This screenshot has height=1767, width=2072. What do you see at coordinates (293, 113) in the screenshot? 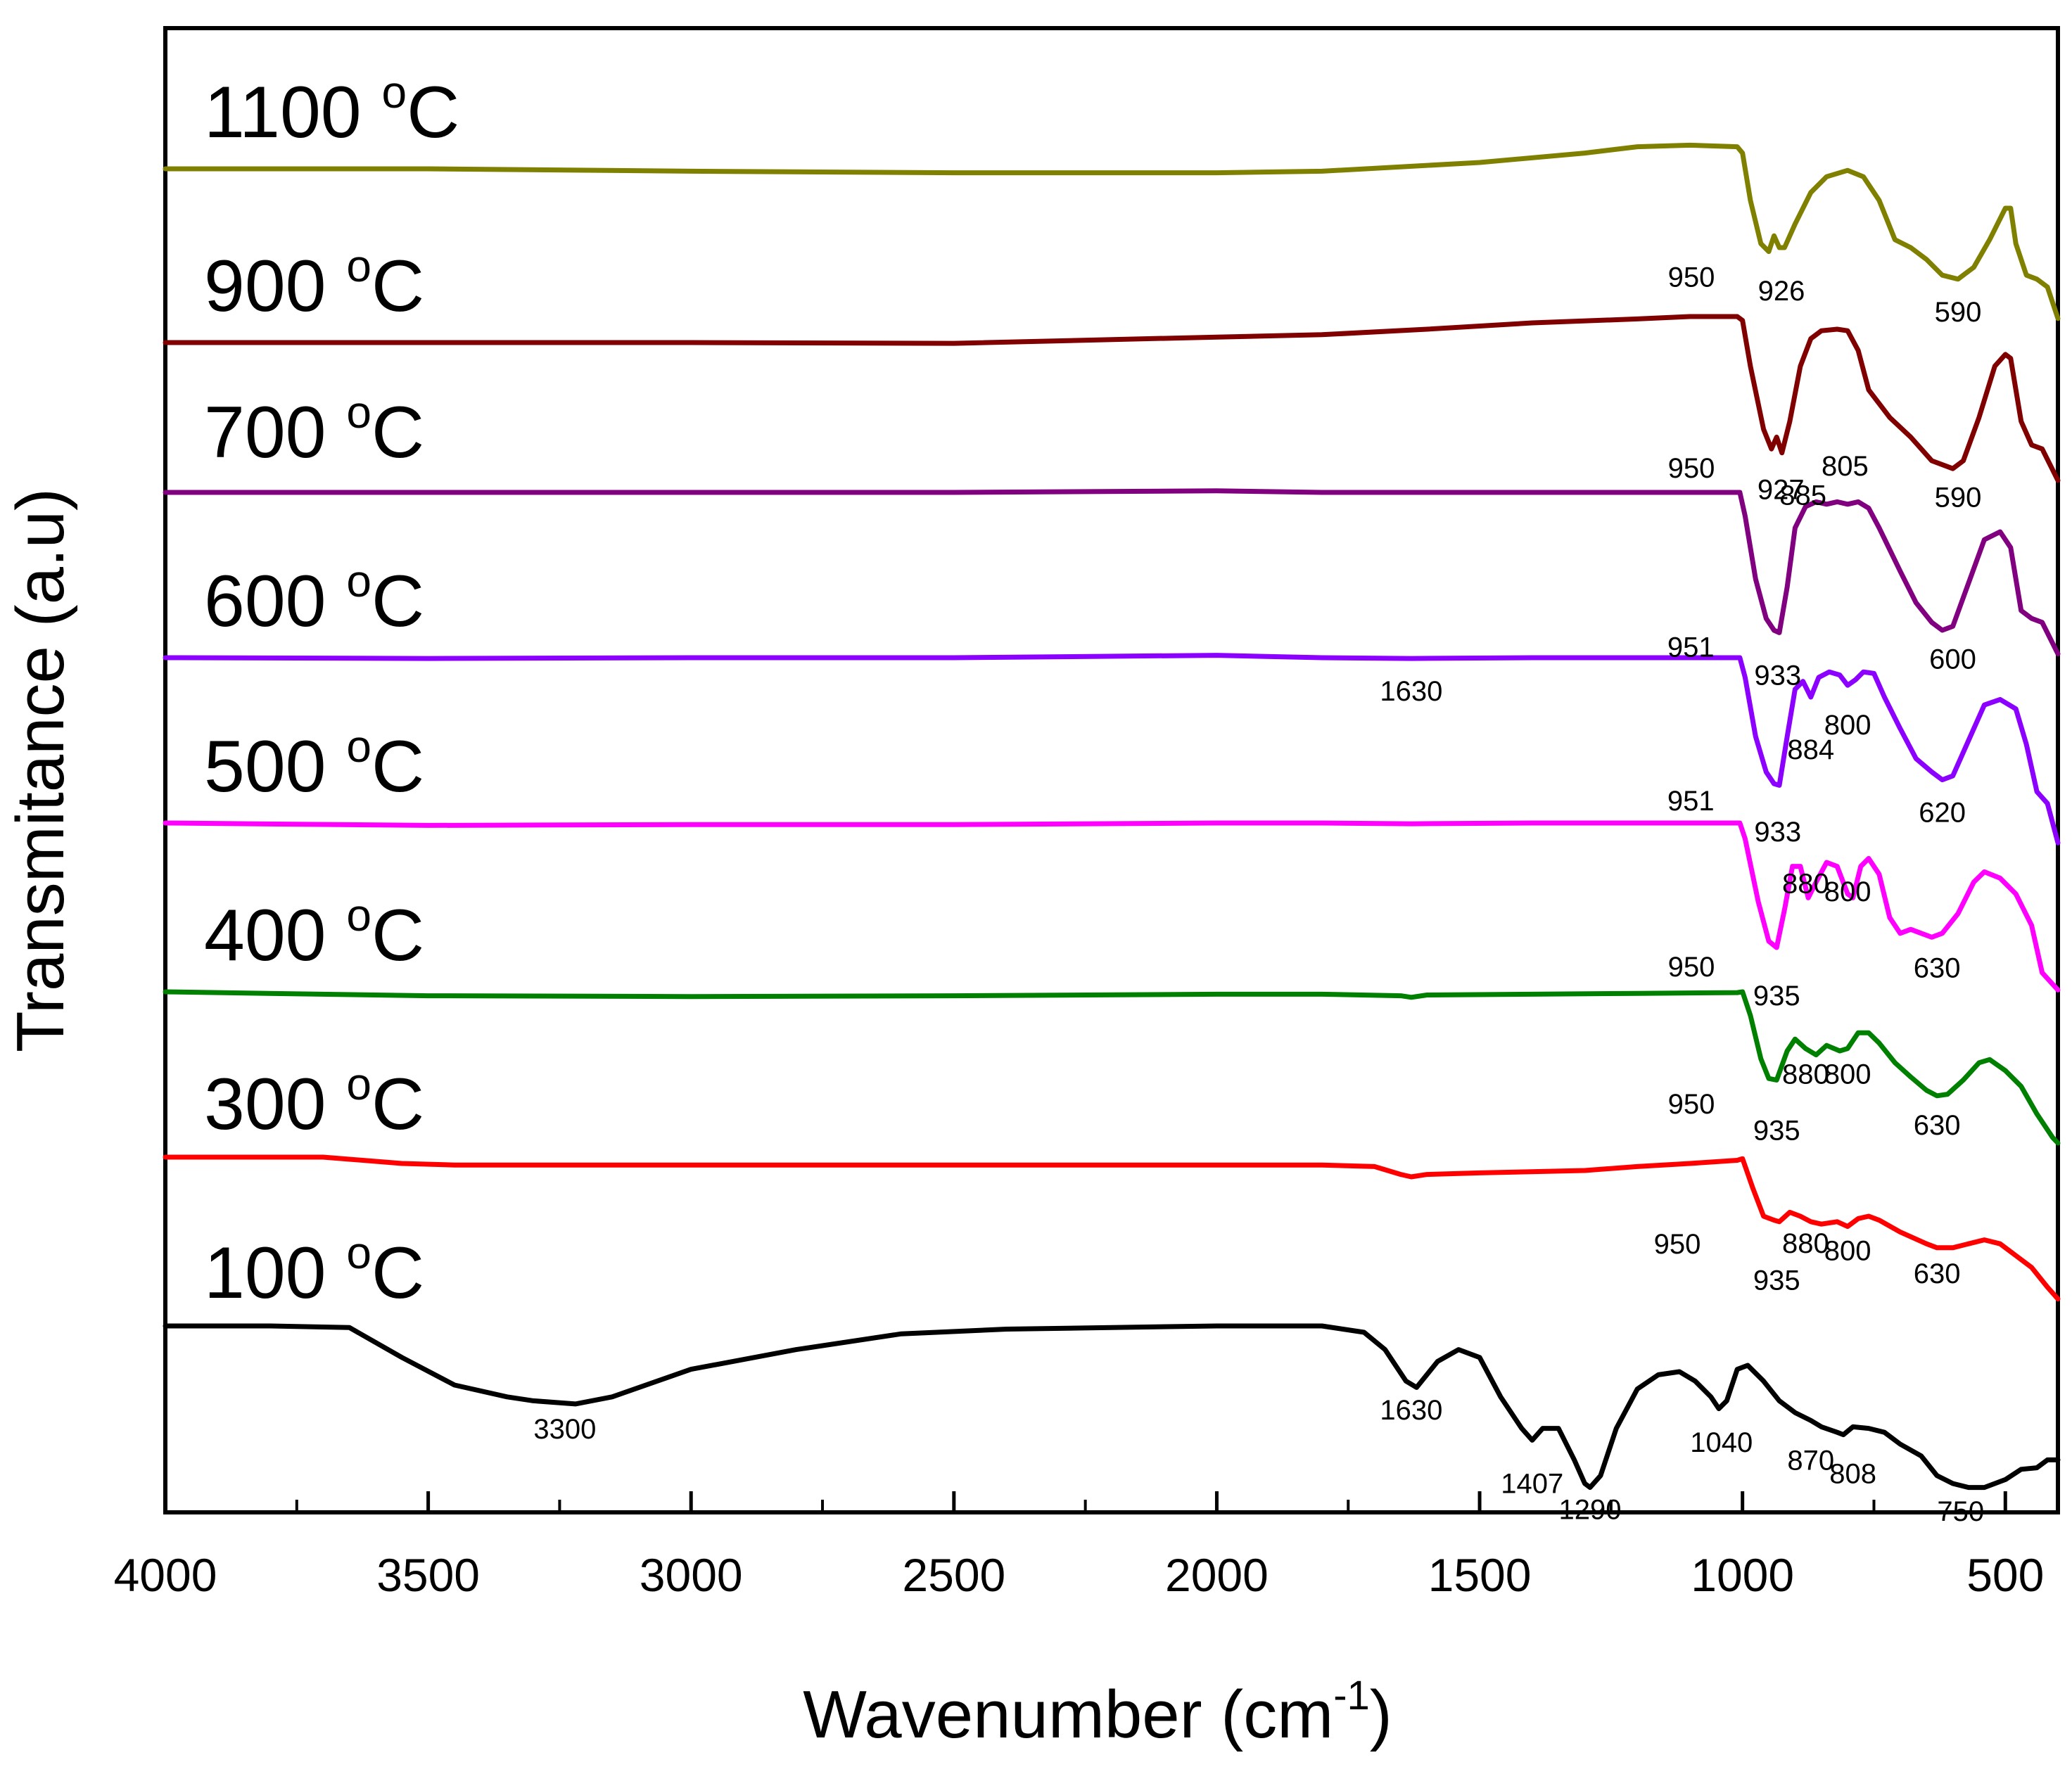
I see `series-label-main: 1100` at bounding box center [293, 113].